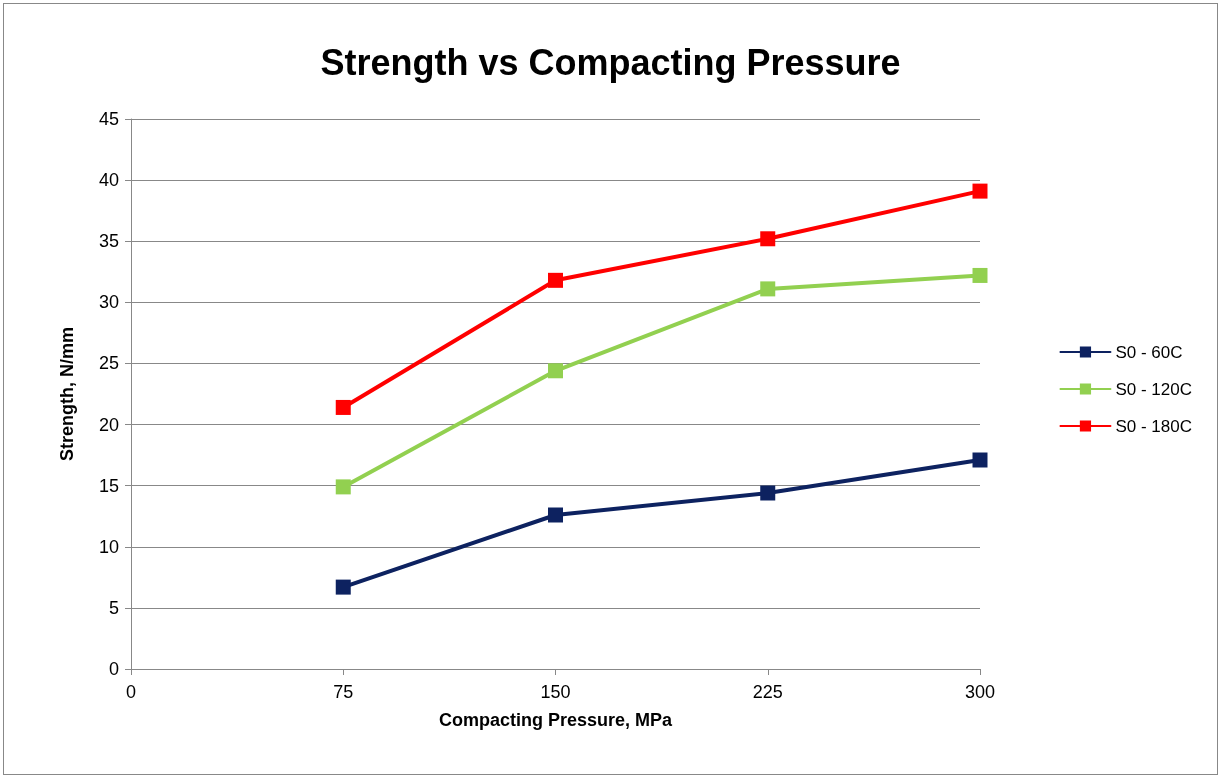 The width and height of the screenshot is (1221, 778). Describe the element at coordinates (108, 119) in the screenshot. I see `y-tick-label: 45` at that location.